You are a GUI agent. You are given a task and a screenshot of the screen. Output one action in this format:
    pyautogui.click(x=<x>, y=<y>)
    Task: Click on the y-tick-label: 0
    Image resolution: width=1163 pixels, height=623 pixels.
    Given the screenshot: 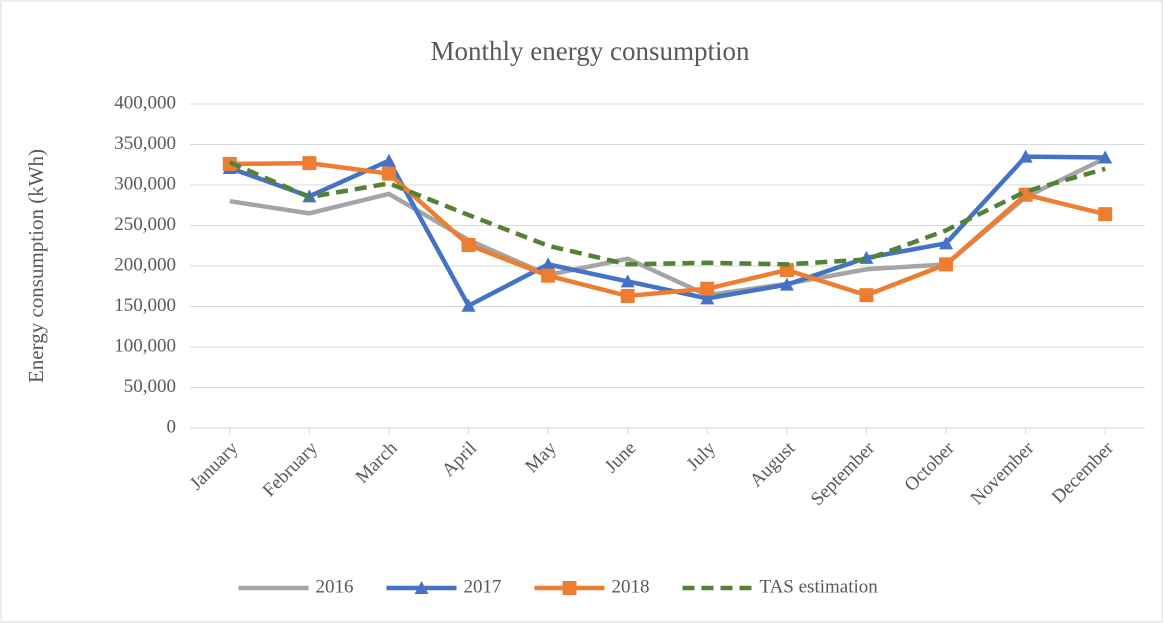 What is the action you would take?
    pyautogui.click(x=172, y=426)
    